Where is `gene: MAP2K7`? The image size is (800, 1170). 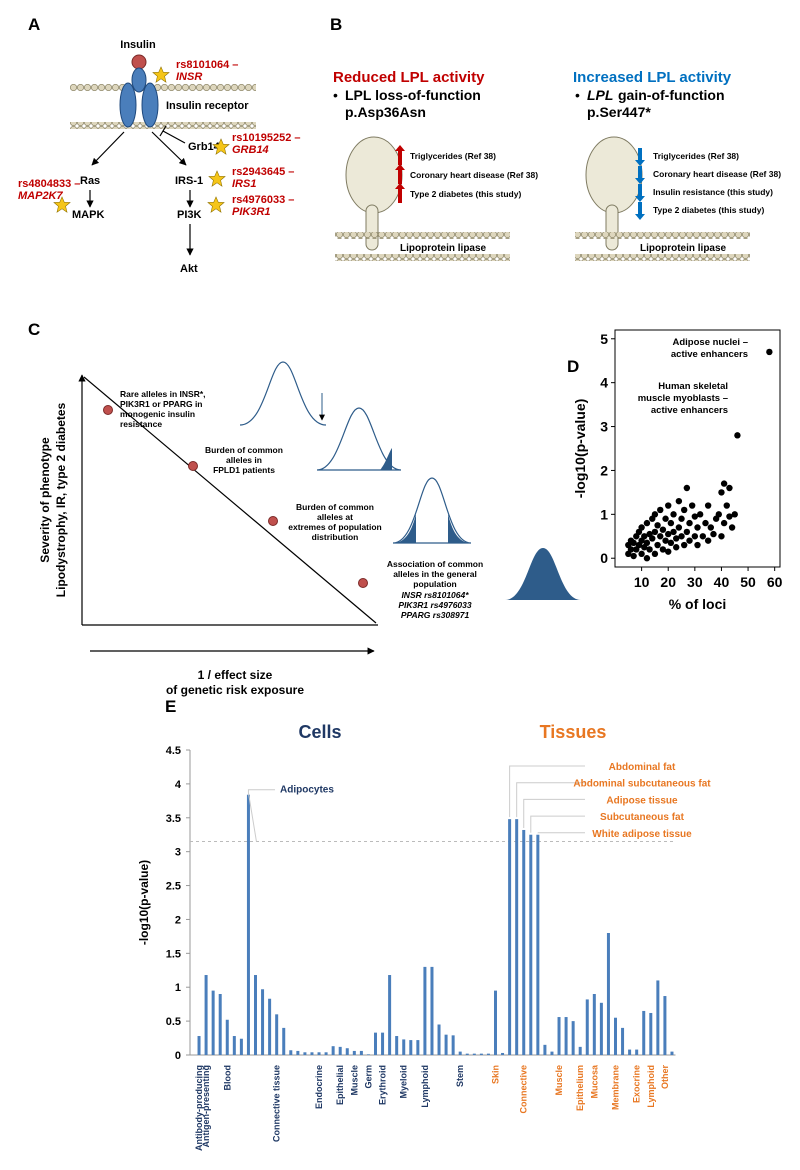
gene: MAP2K7 is located at coordinates (41, 196).